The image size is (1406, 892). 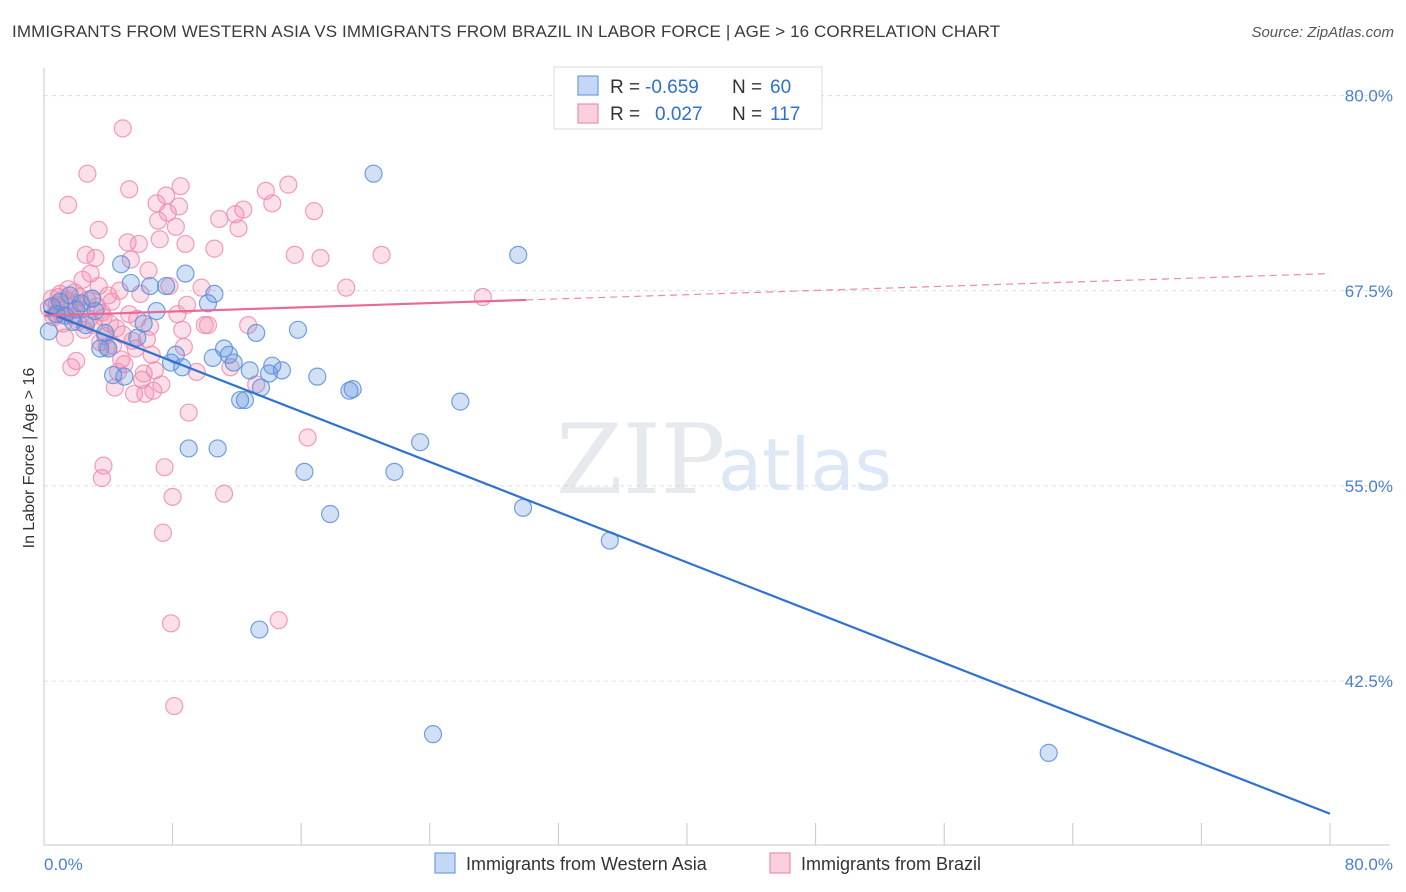 I want to click on x-tick-labels: 0.0% 80.0%, so click(x=718, y=864).